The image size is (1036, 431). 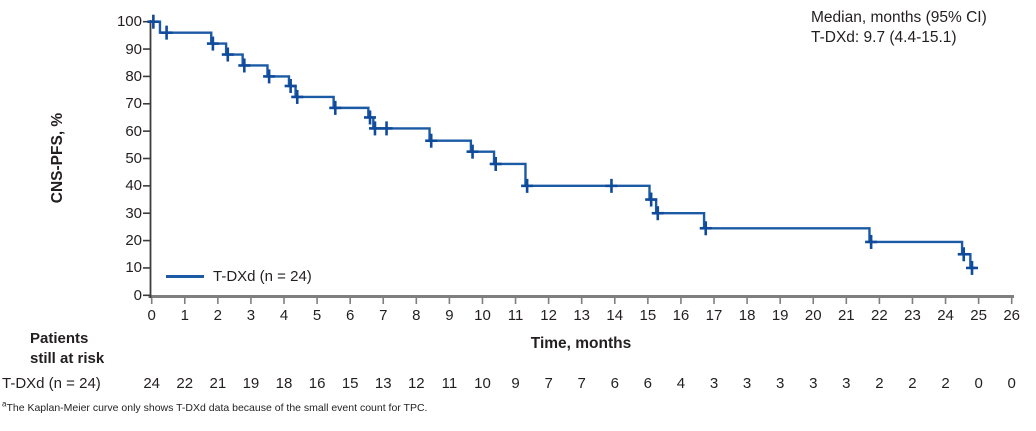 I want to click on at-risk-row-label: T-DXd (n = 24), so click(x=51, y=383).